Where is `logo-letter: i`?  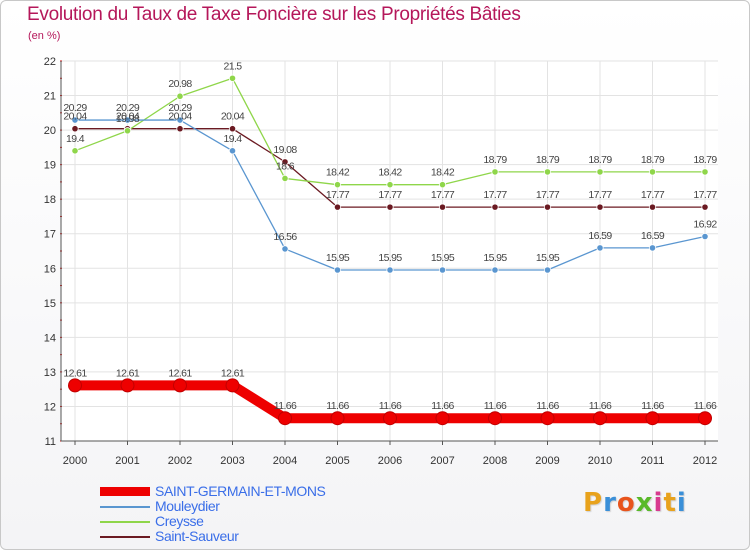
logo-letter: i is located at coordinates (658, 503).